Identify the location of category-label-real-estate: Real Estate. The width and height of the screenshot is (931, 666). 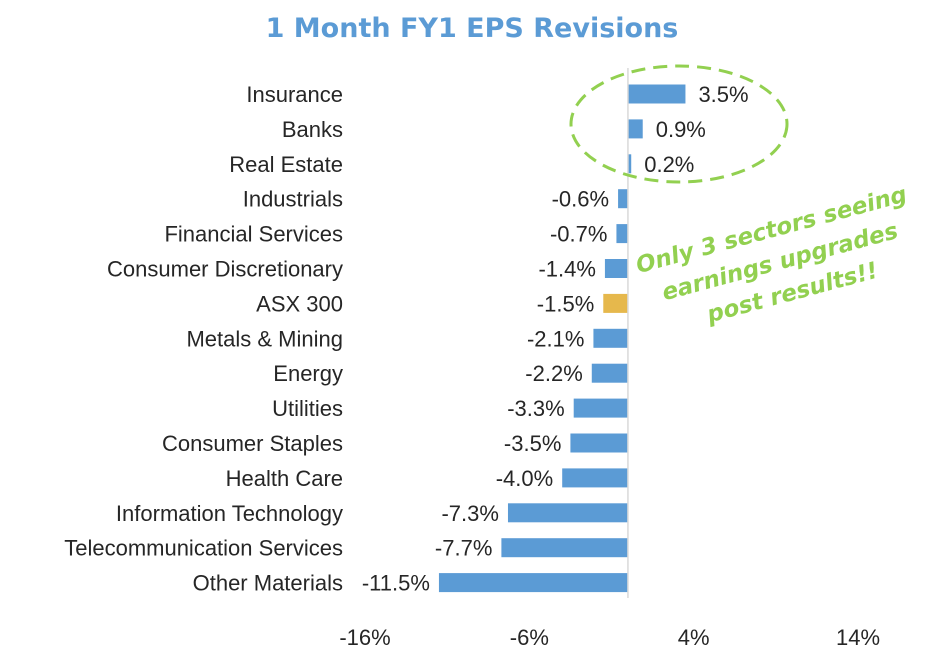
(286, 164).